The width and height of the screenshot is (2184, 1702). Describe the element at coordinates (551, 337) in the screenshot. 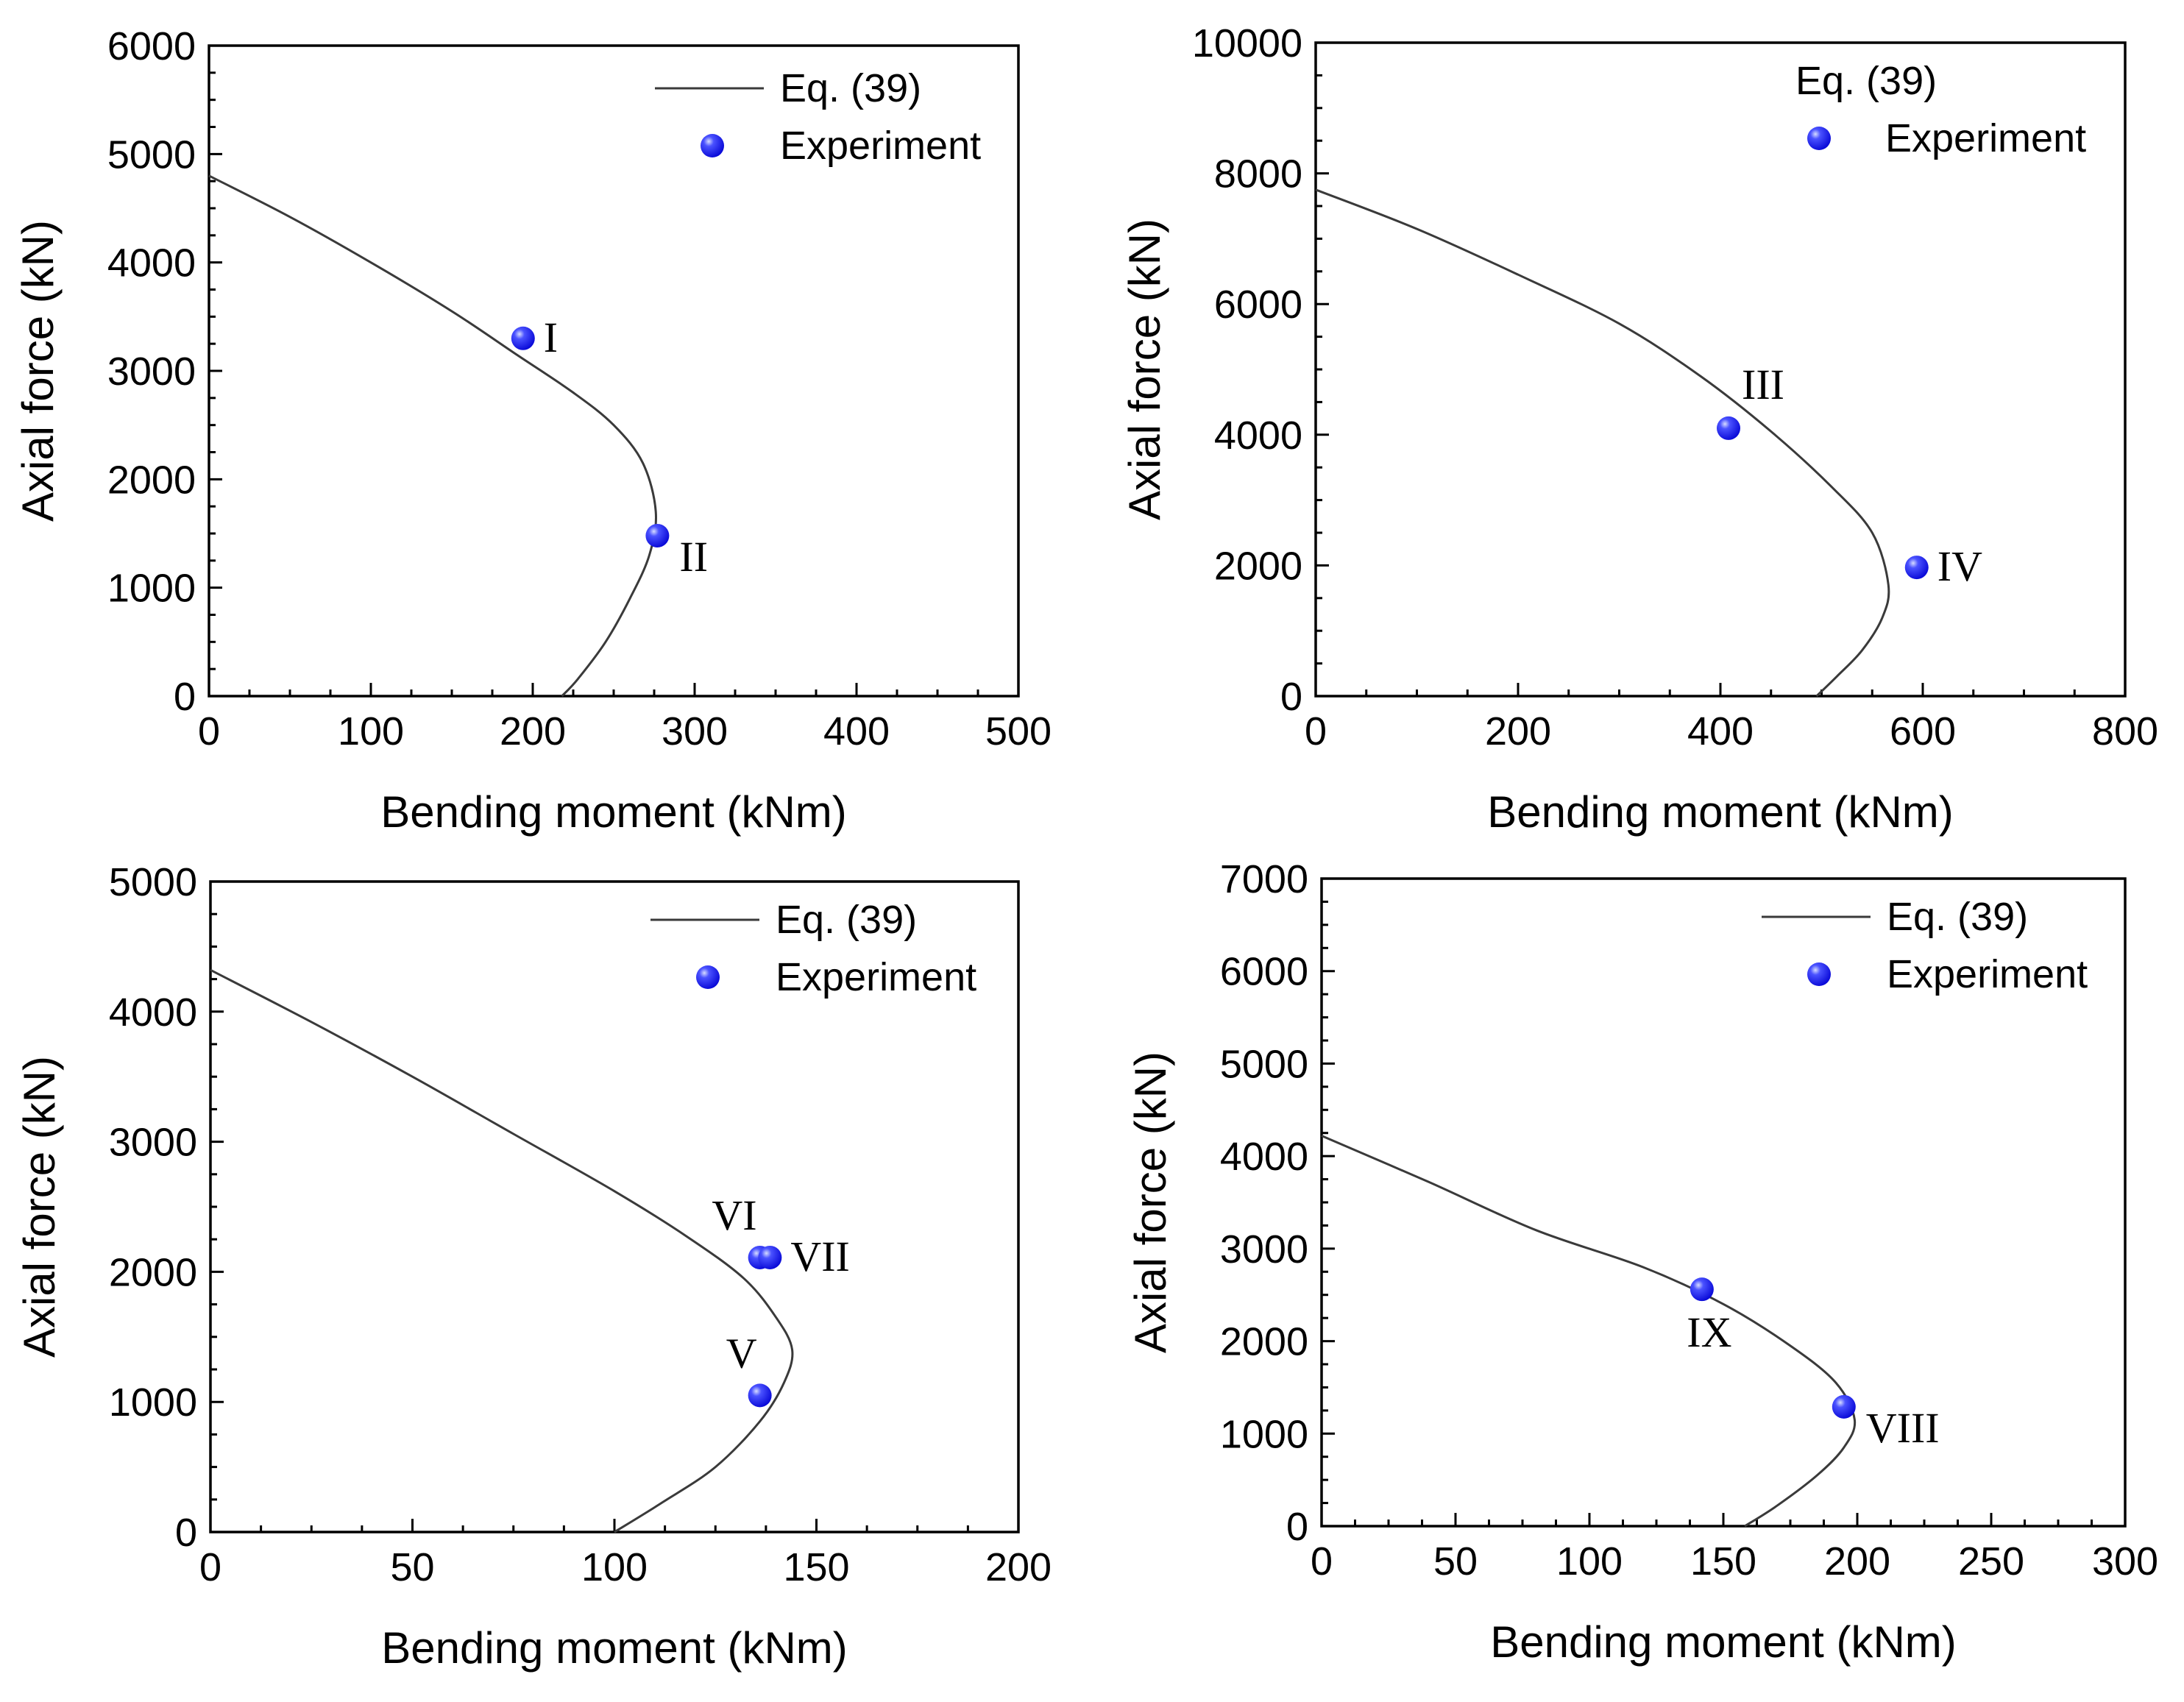

I see `point-label: I` at that location.